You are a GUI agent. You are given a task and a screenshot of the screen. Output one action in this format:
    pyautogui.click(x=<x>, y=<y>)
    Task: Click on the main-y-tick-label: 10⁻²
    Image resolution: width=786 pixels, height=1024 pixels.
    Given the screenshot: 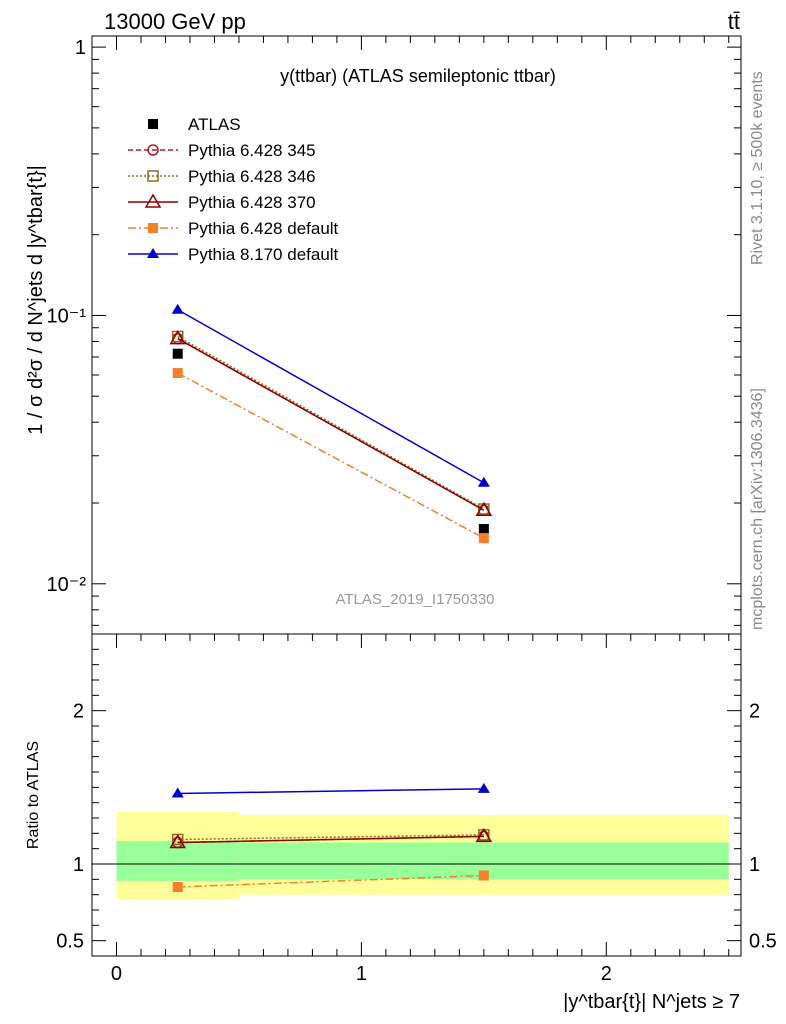 What is the action you would take?
    pyautogui.click(x=67, y=585)
    